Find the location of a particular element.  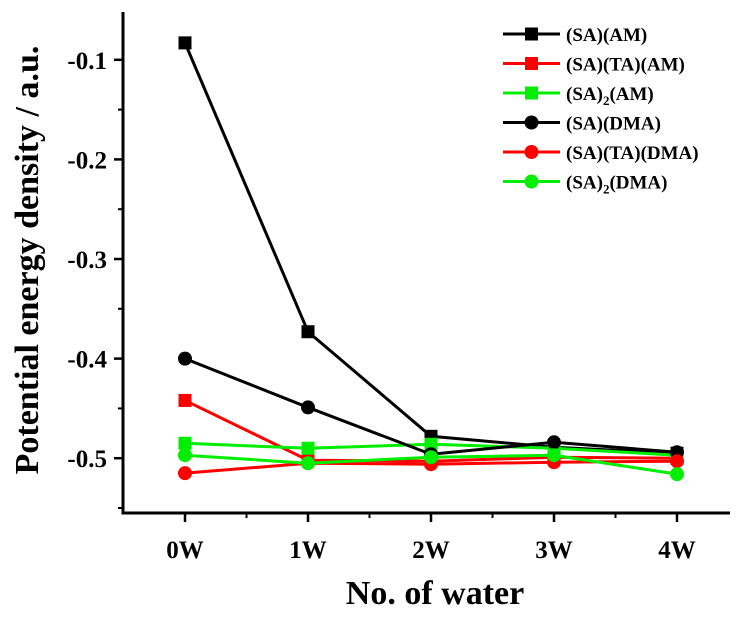

y-tick-label: -0.3 is located at coordinates (87, 260).